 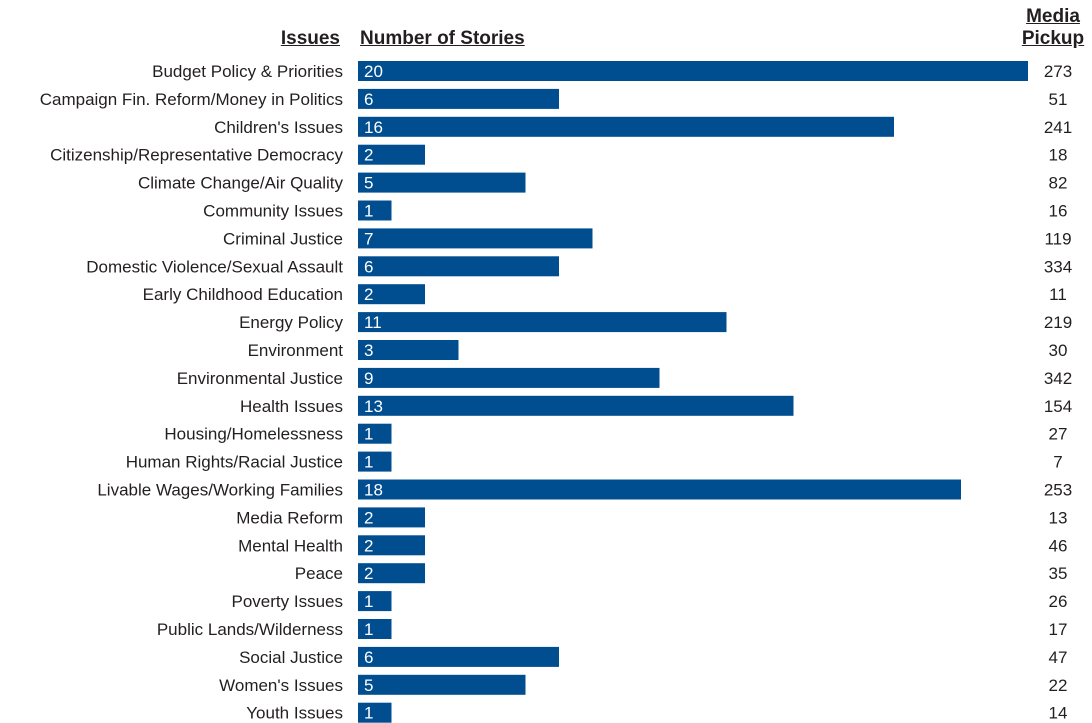 I want to click on category-label: Peace, so click(x=319, y=573).